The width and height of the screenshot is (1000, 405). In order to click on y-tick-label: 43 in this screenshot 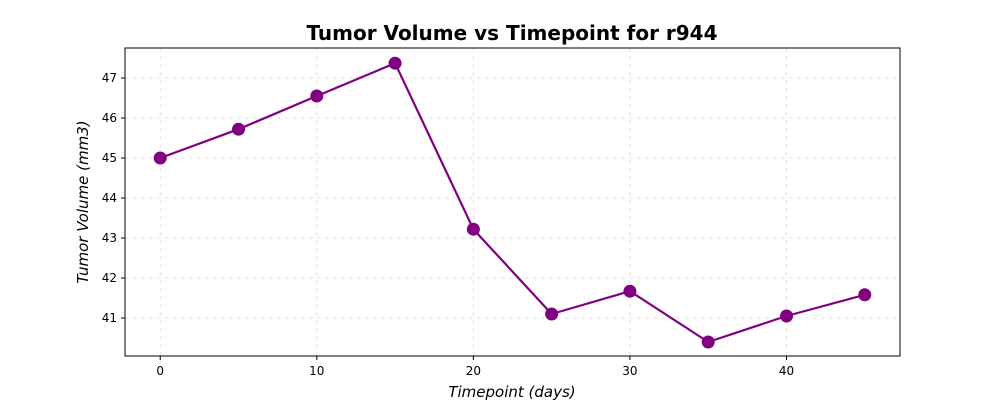, I will do `click(109, 238)`.